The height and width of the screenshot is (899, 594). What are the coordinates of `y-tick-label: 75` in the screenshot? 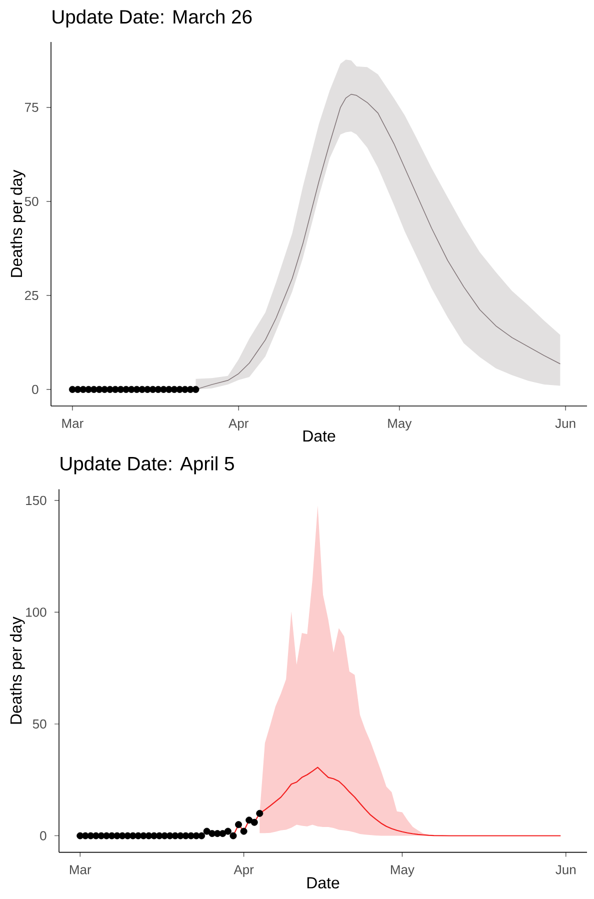 It's located at (31, 107).